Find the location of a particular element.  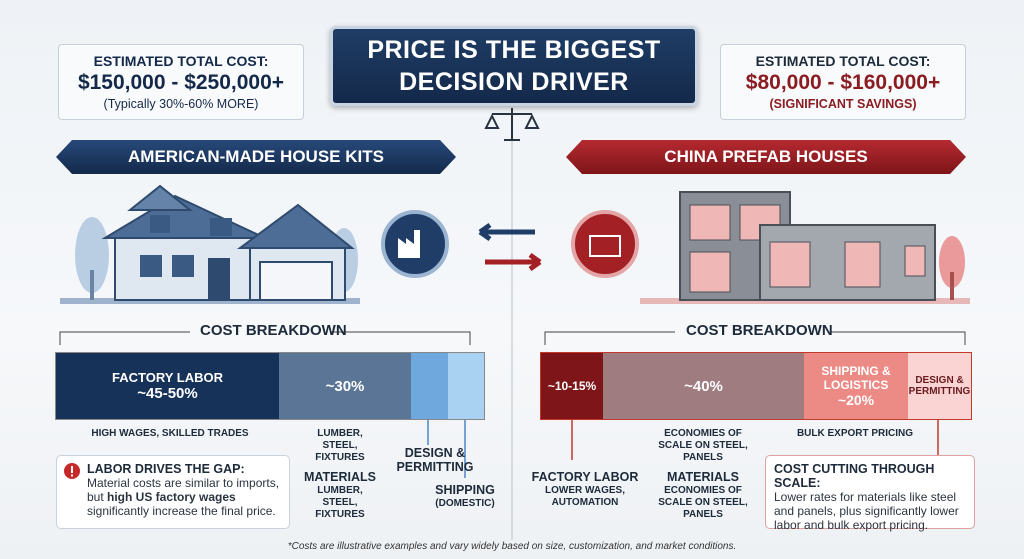

cost-value: $150,000 - $250,000+ is located at coordinates (181, 82).